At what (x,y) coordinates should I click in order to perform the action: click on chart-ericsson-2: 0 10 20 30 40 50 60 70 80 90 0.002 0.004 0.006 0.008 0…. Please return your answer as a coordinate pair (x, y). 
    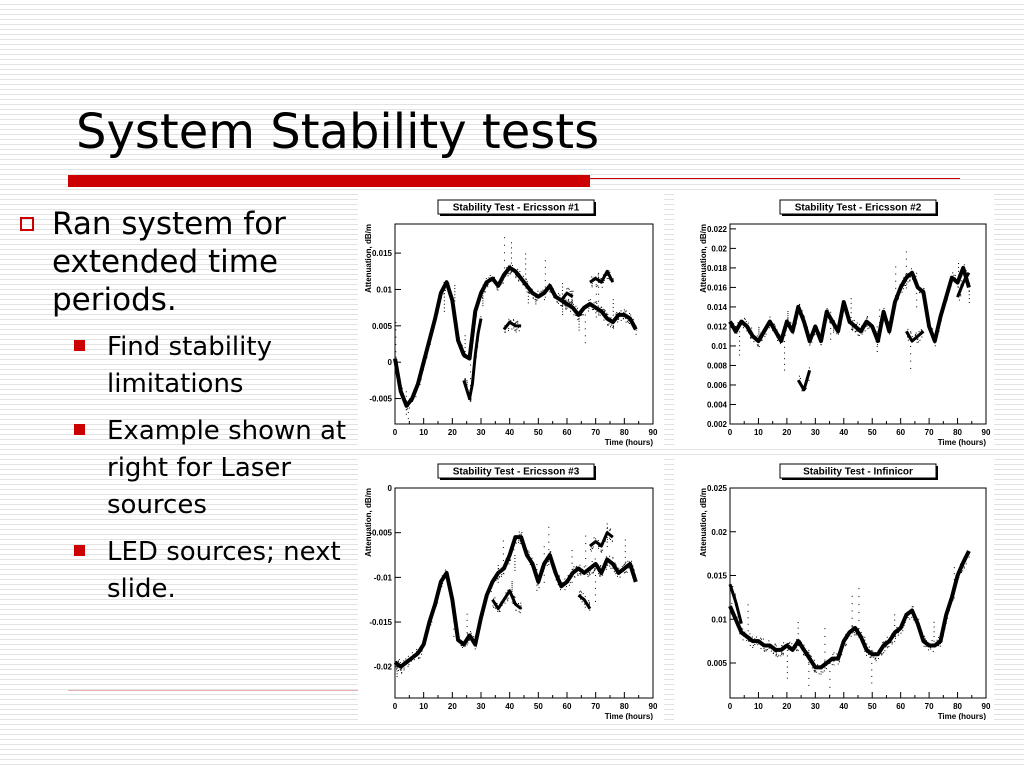
    Looking at the image, I should click on (834, 319).